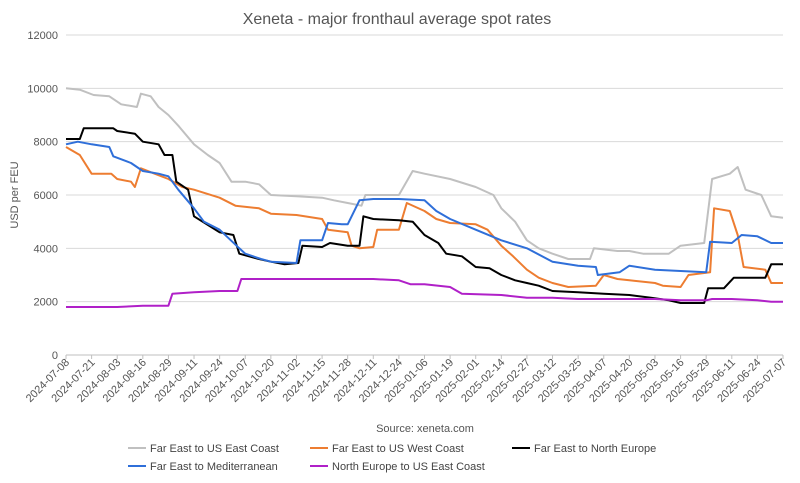  I want to click on y-tick-label: 0, so click(55, 356).